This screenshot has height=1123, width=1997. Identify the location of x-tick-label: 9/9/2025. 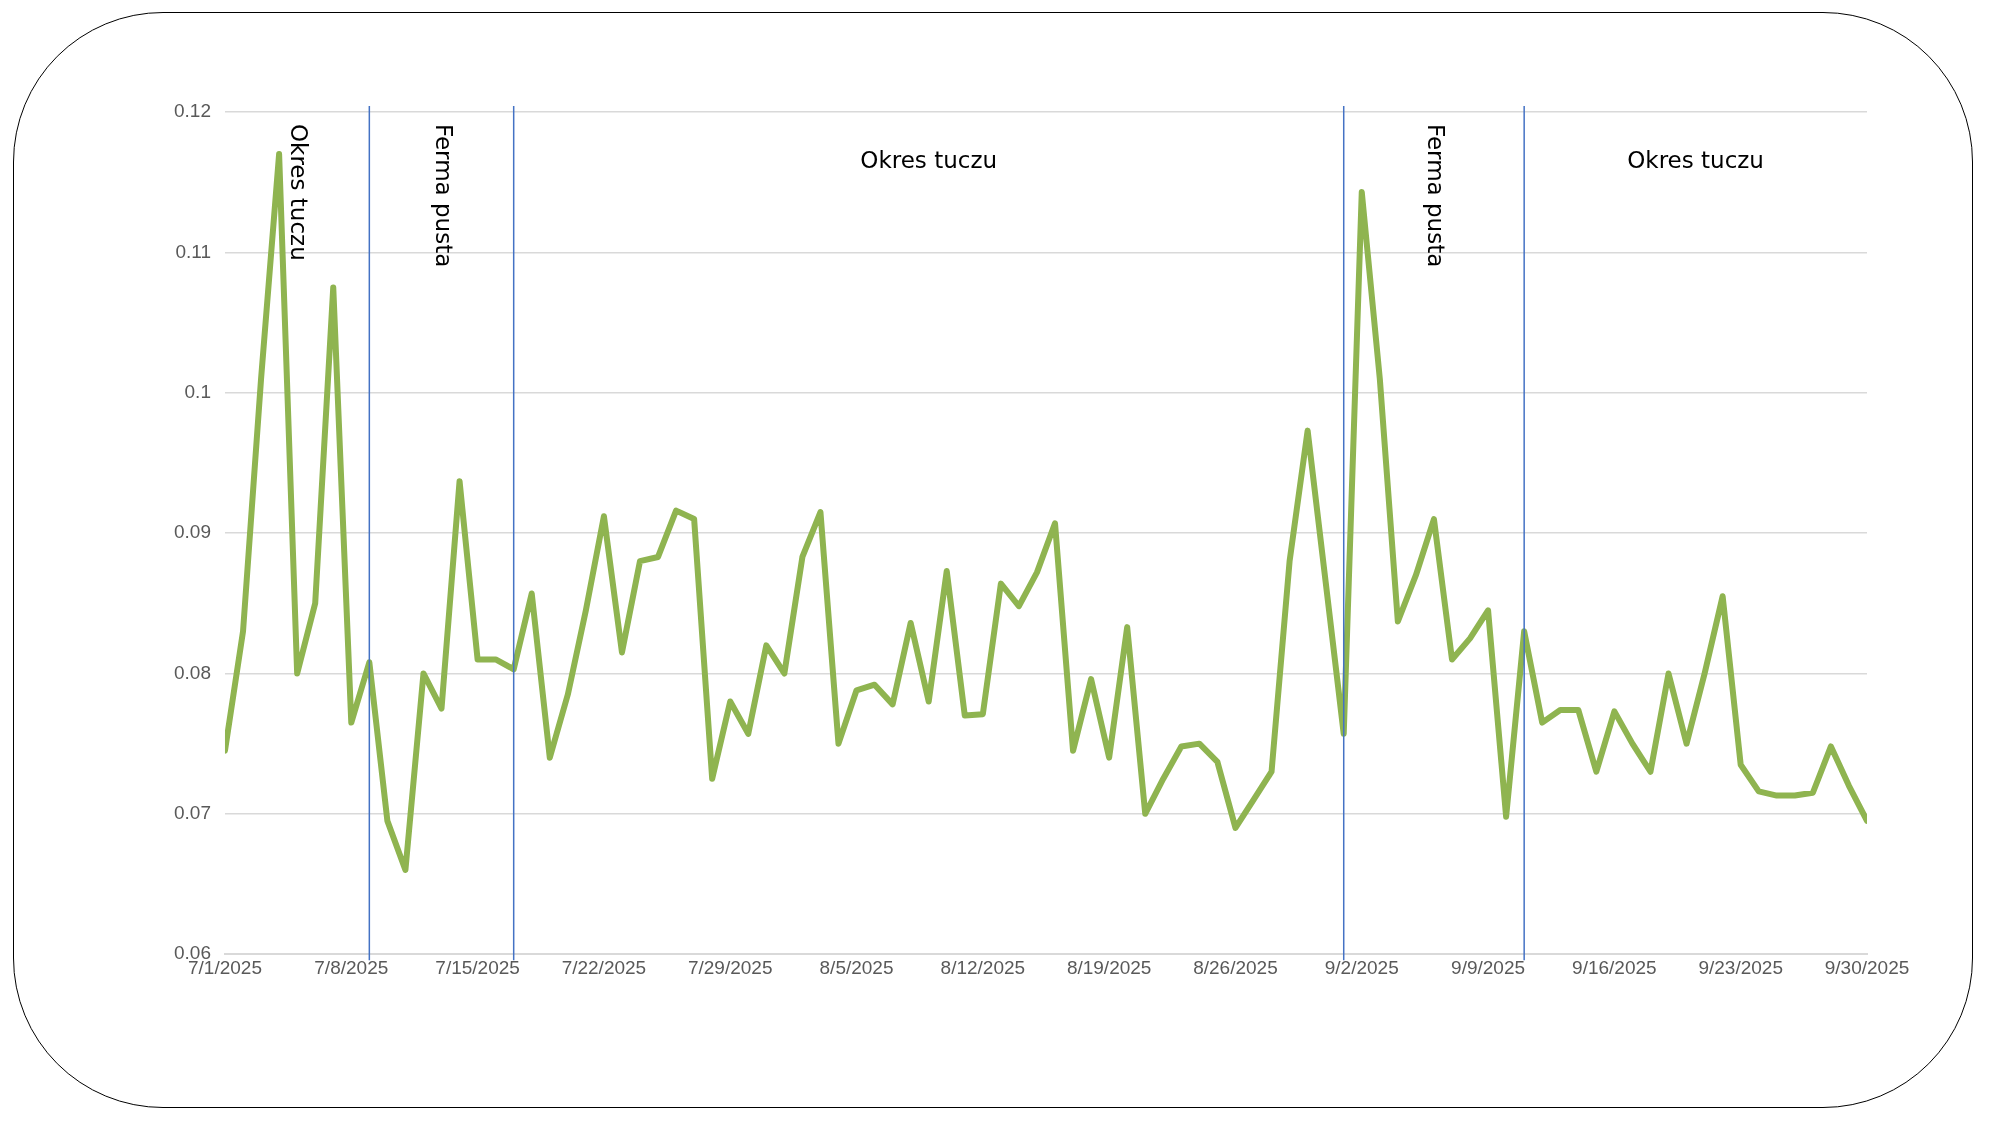
(1488, 967).